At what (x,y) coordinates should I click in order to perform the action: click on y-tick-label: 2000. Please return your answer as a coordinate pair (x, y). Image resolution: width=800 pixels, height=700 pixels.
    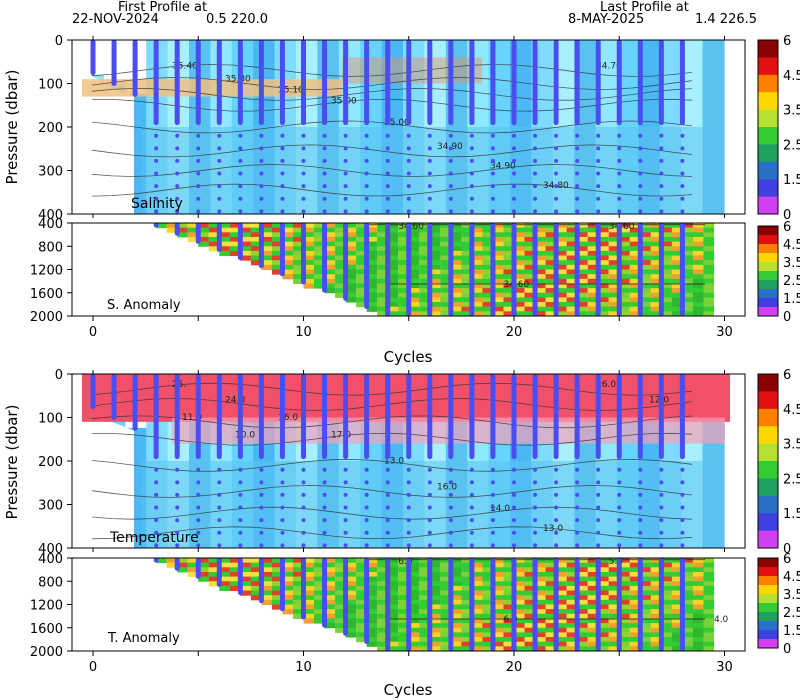
    Looking at the image, I should click on (46, 317).